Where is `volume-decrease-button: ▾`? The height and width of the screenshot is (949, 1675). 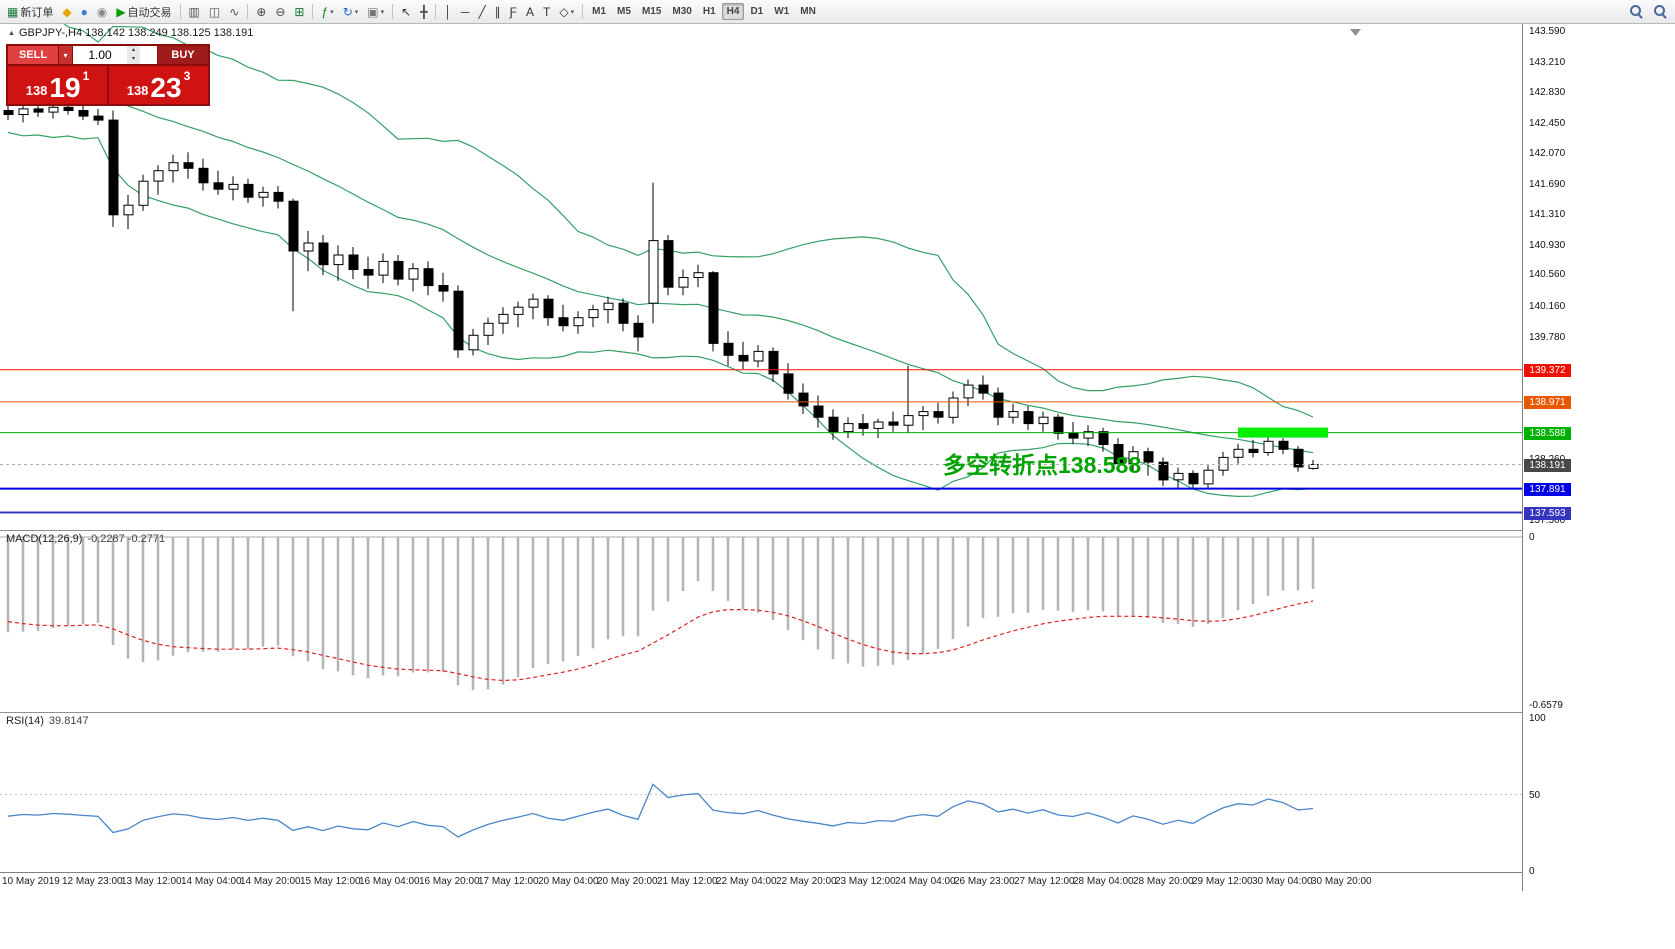 volume-decrease-button: ▾ is located at coordinates (133, 59).